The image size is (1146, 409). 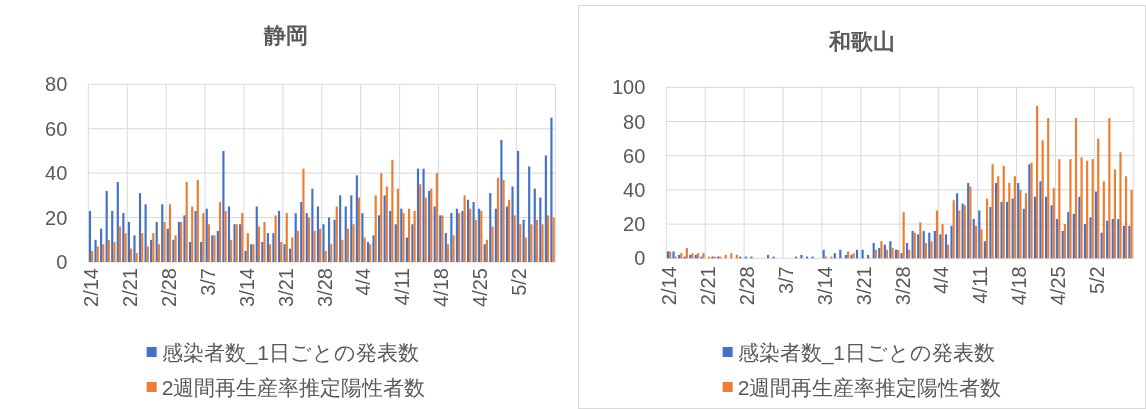 I want to click on chart-title: 和歌山, so click(x=861, y=41).